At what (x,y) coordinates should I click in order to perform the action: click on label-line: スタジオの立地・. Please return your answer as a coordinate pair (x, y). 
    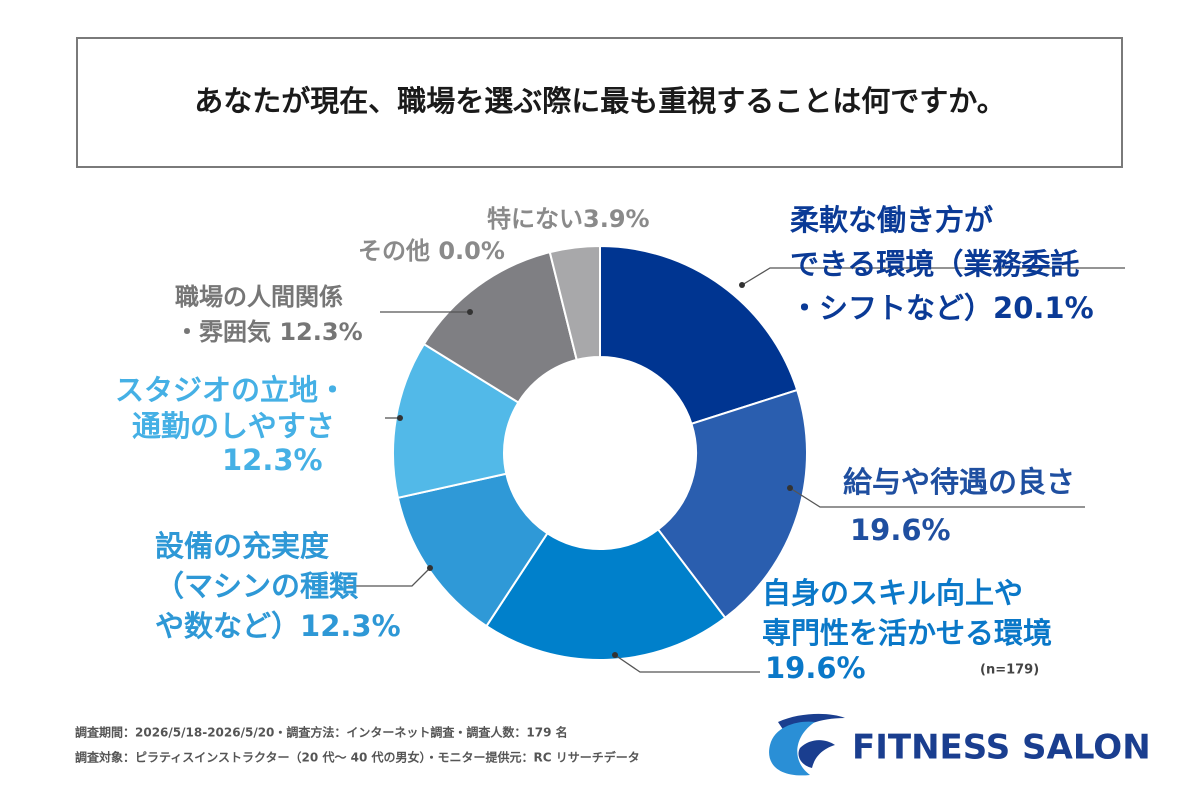
    Looking at the image, I should click on (231, 390).